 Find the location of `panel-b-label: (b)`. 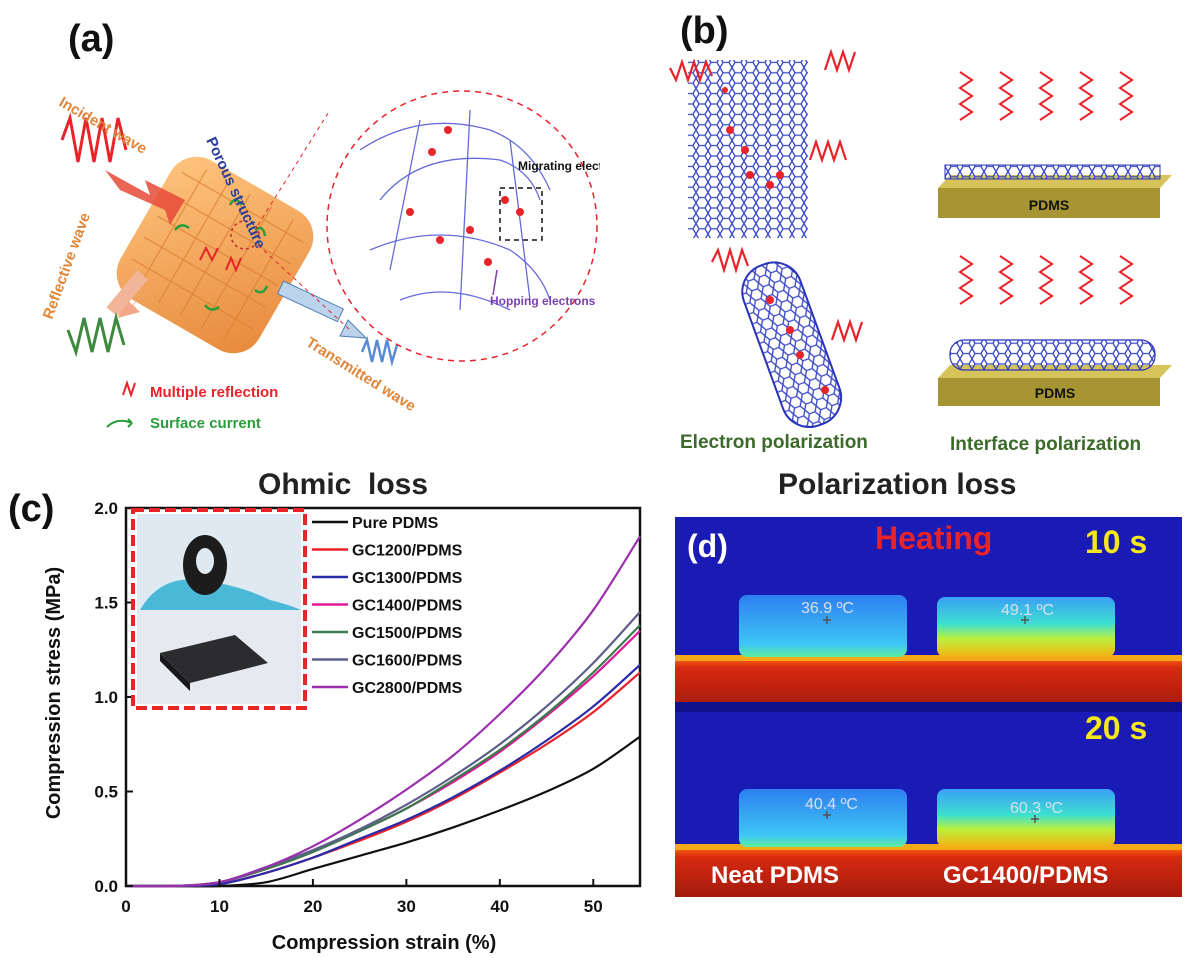

panel-b-label: (b) is located at coordinates (704, 31).